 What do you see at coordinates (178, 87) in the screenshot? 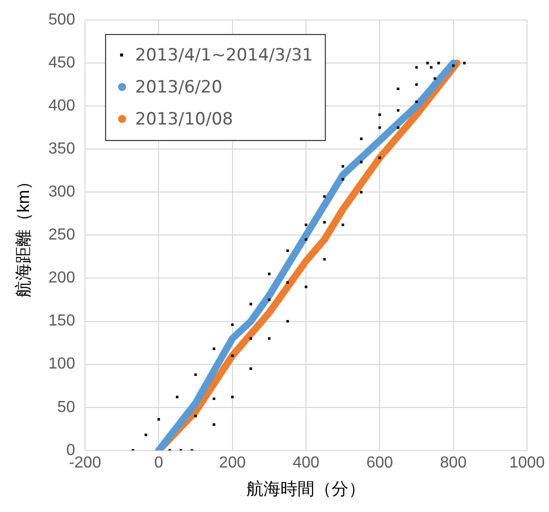
I see `legend-label: 2013/6/20` at bounding box center [178, 87].